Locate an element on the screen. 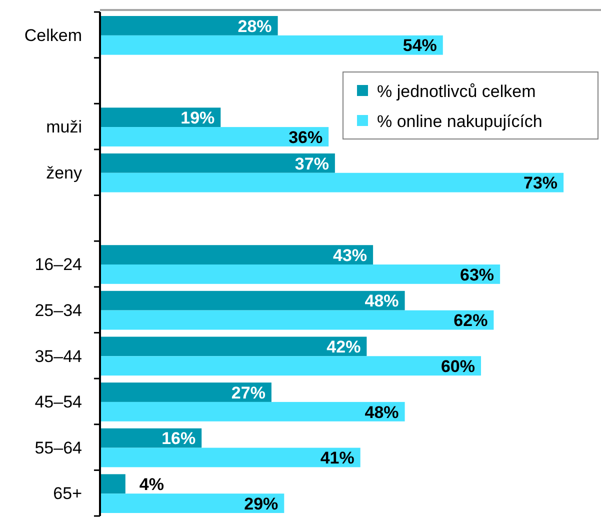  data-label: 19% is located at coordinates (197, 118).